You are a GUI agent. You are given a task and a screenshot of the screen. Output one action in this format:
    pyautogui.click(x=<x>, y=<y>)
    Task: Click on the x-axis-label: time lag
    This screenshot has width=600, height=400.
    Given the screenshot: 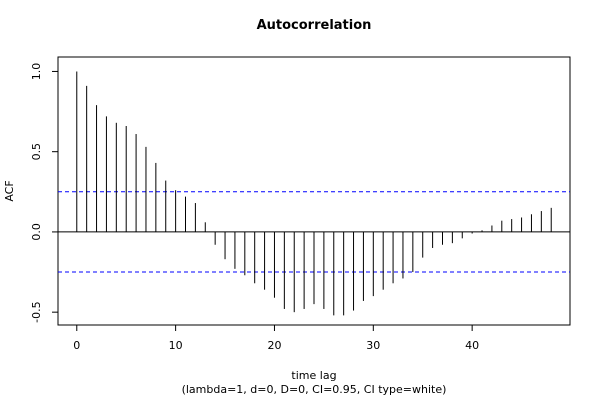 What is the action you would take?
    pyautogui.click(x=313, y=375)
    